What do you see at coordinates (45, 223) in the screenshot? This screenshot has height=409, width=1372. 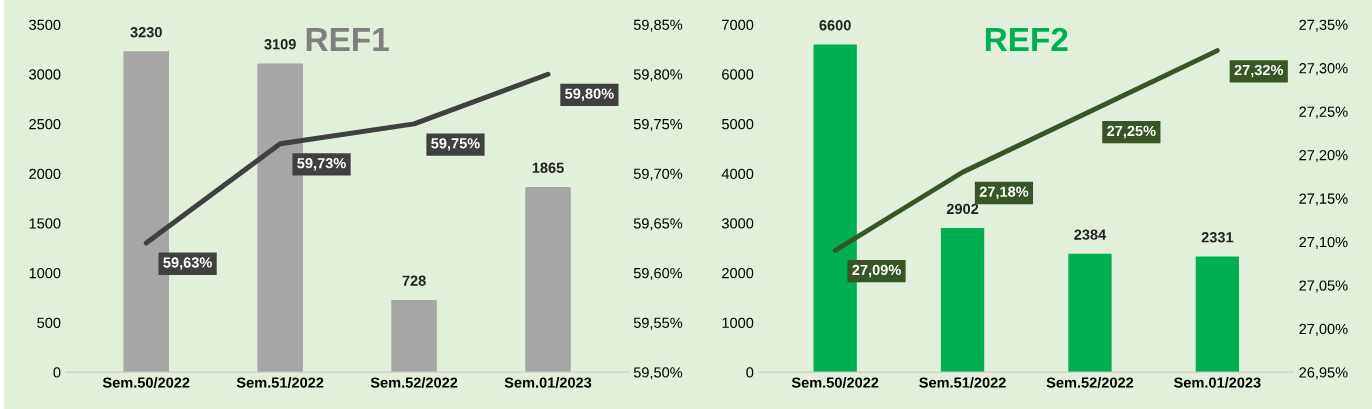 I see `y-tick-label: 1500` at bounding box center [45, 223].